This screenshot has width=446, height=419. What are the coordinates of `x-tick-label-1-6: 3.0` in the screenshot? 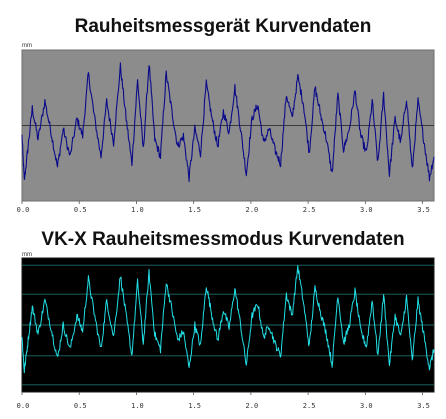 It's located at (366, 210).